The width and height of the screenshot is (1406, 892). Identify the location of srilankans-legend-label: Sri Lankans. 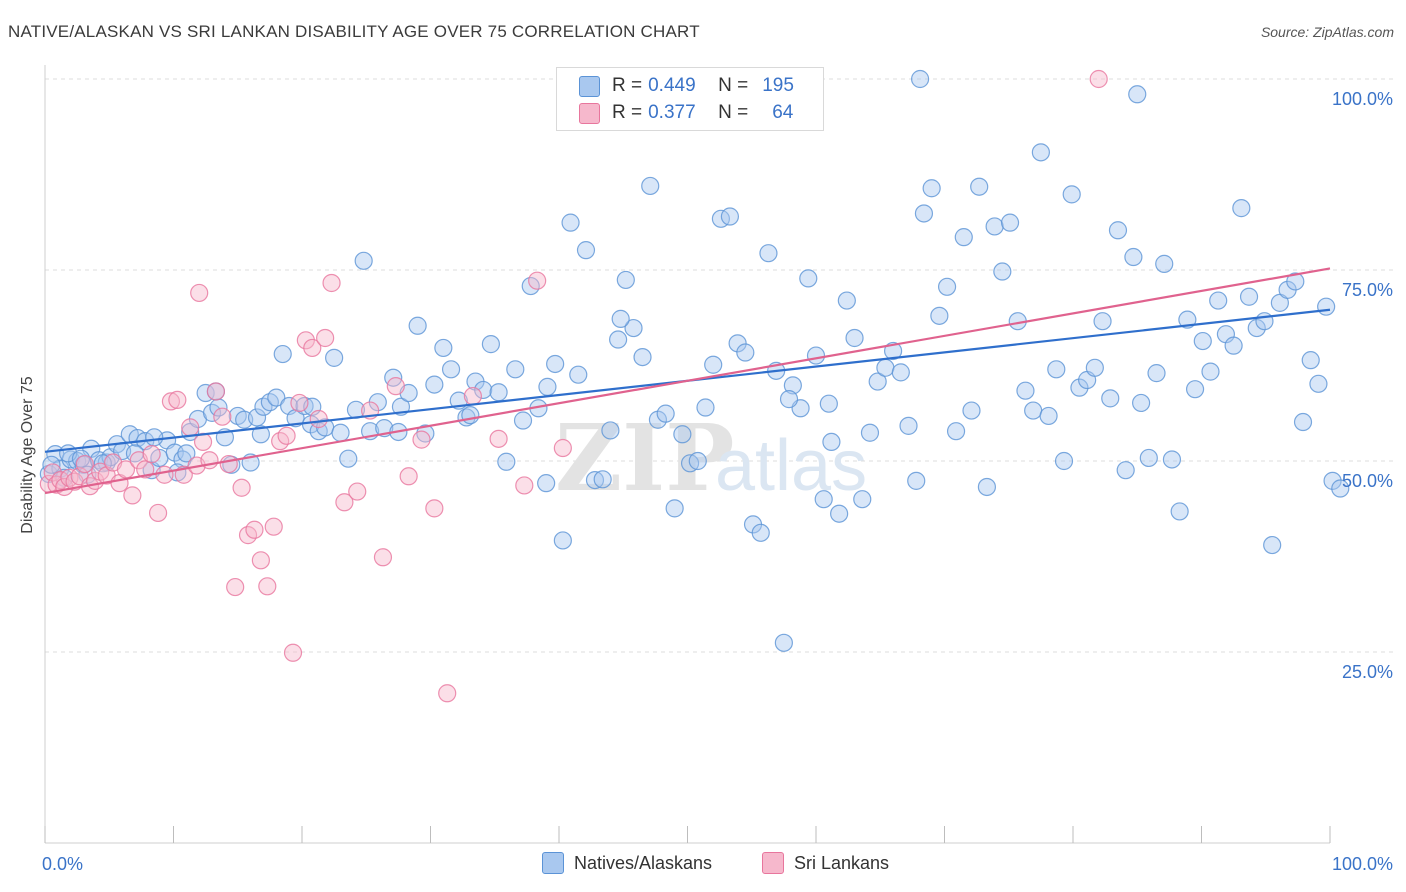
(842, 862).